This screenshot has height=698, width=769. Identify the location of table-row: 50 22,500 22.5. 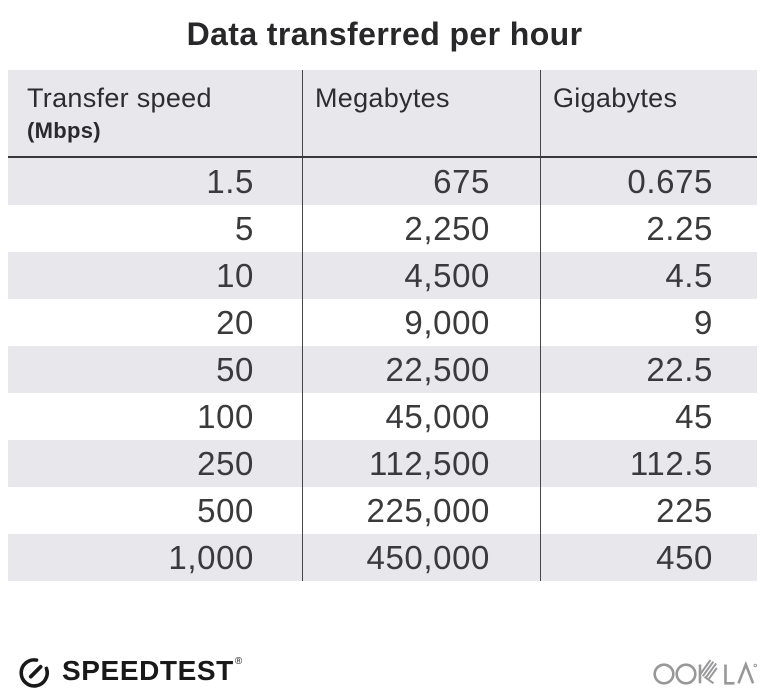
(382, 369).